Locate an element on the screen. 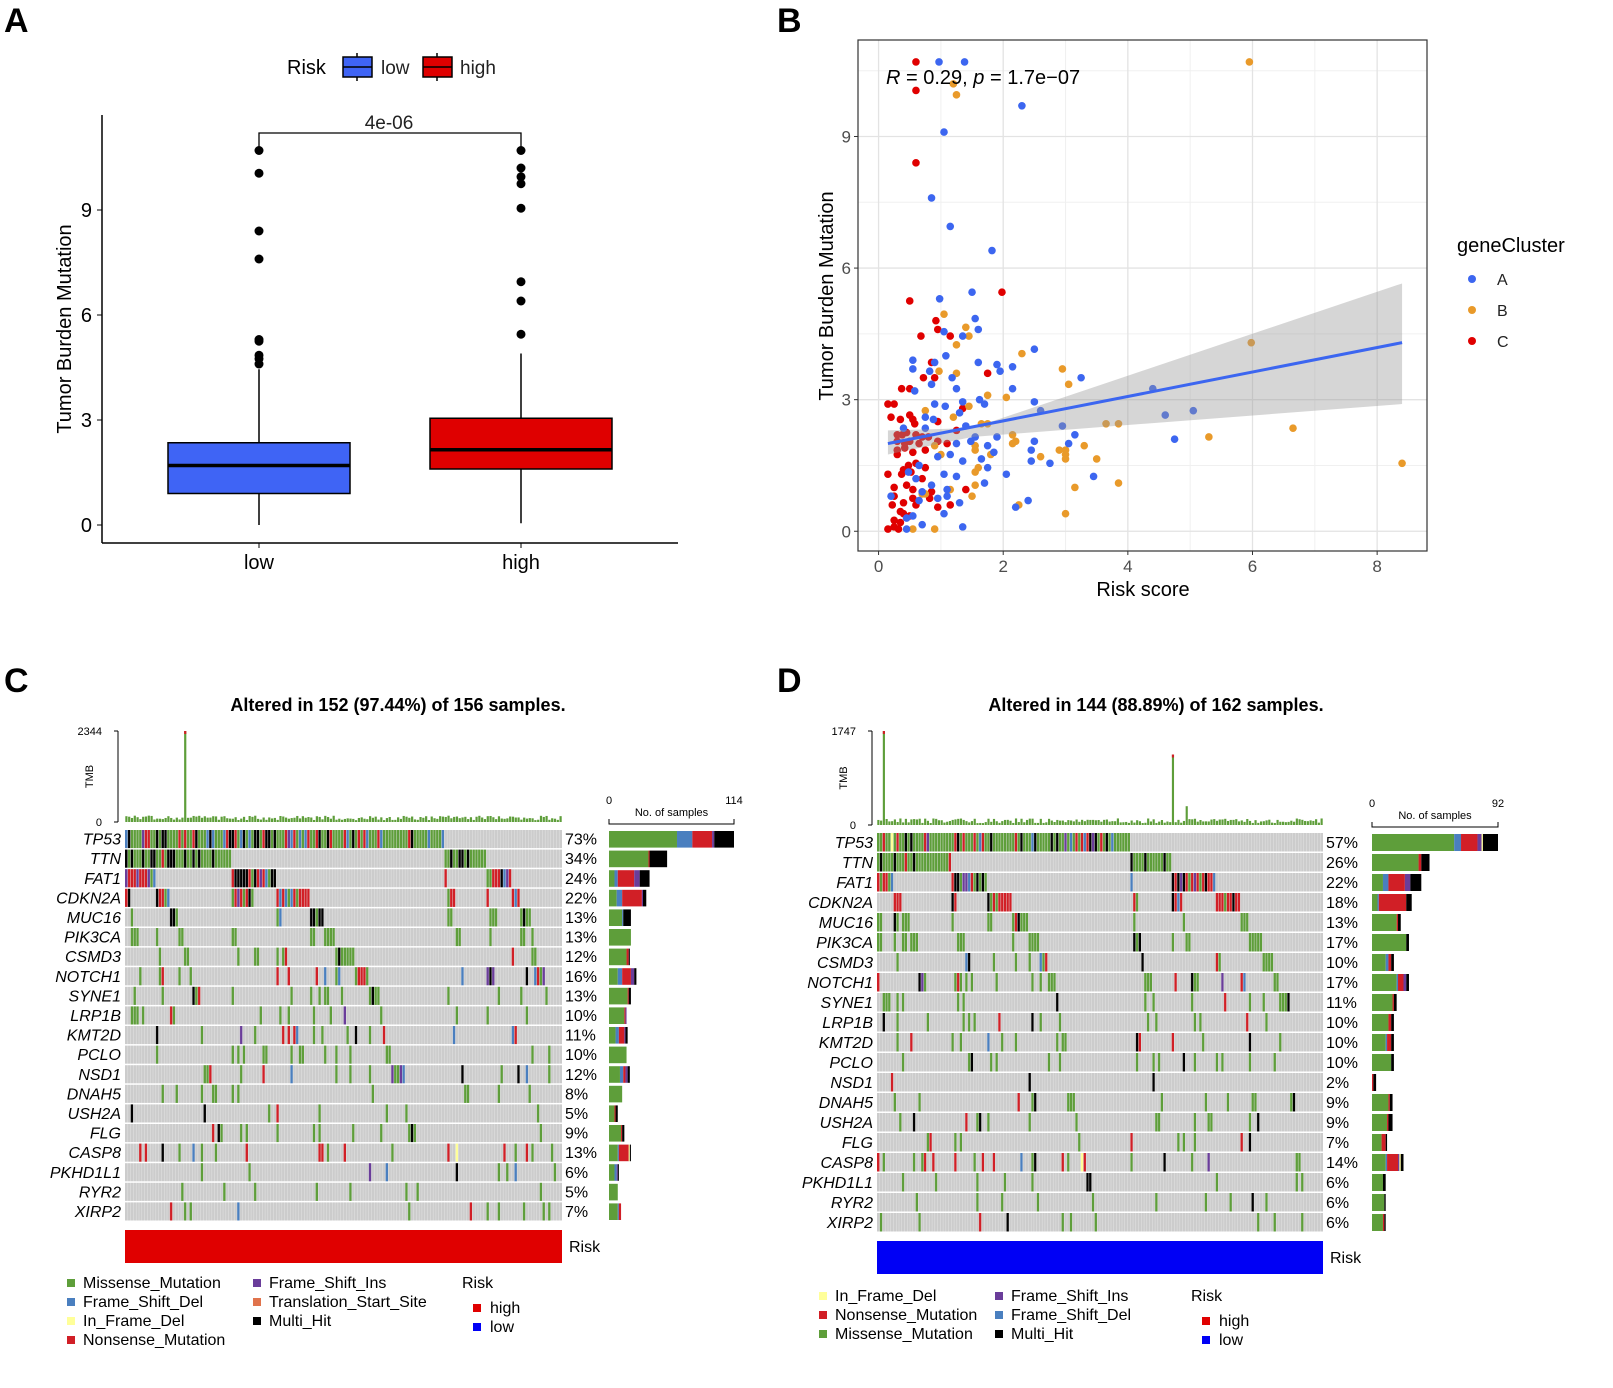 The height and width of the screenshot is (1388, 1613). gene-percent: 6% is located at coordinates (1337, 1223).